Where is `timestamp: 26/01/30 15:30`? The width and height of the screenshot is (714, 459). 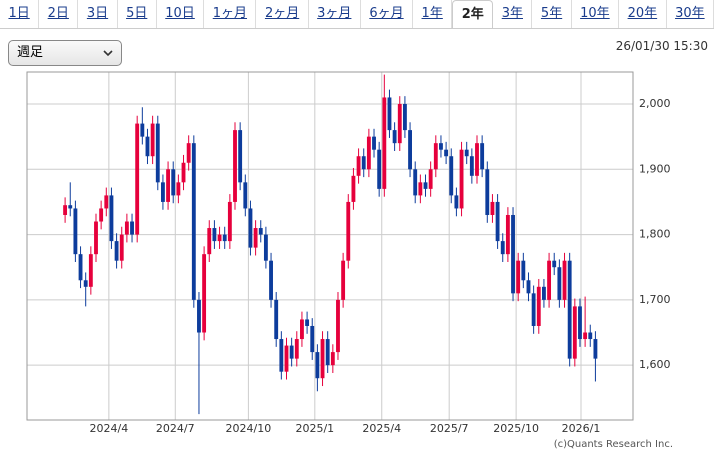 timestamp: 26/01/30 15:30 is located at coordinates (661, 46).